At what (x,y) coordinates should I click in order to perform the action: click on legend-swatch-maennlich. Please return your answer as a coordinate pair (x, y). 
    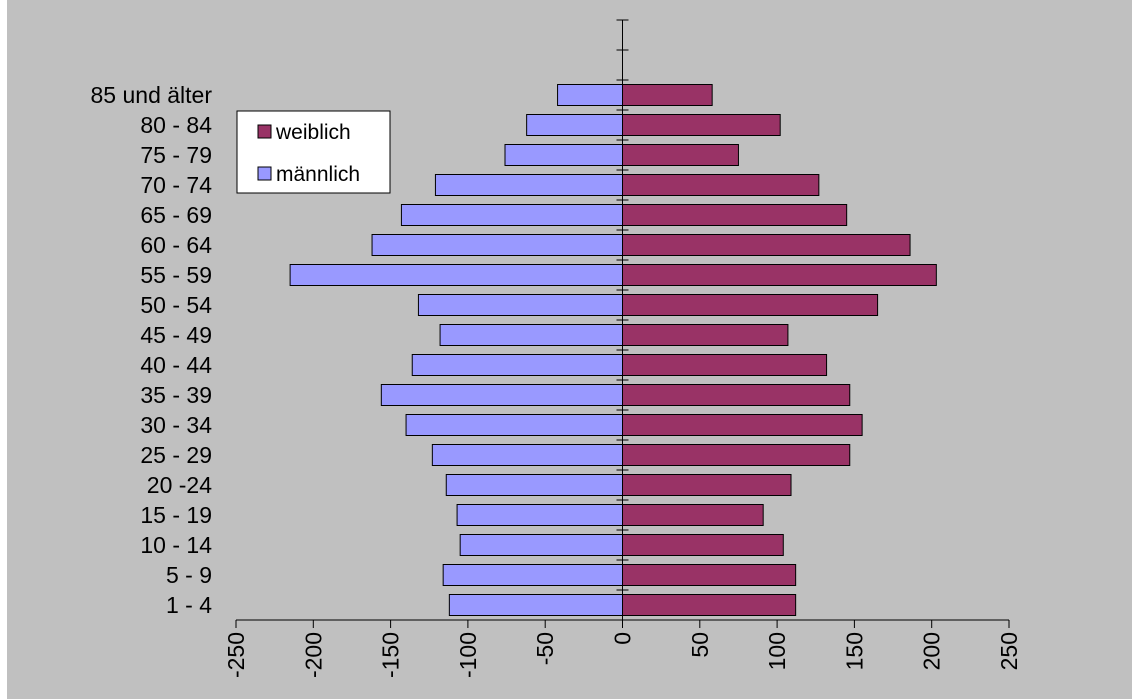
    Looking at the image, I should click on (264, 173).